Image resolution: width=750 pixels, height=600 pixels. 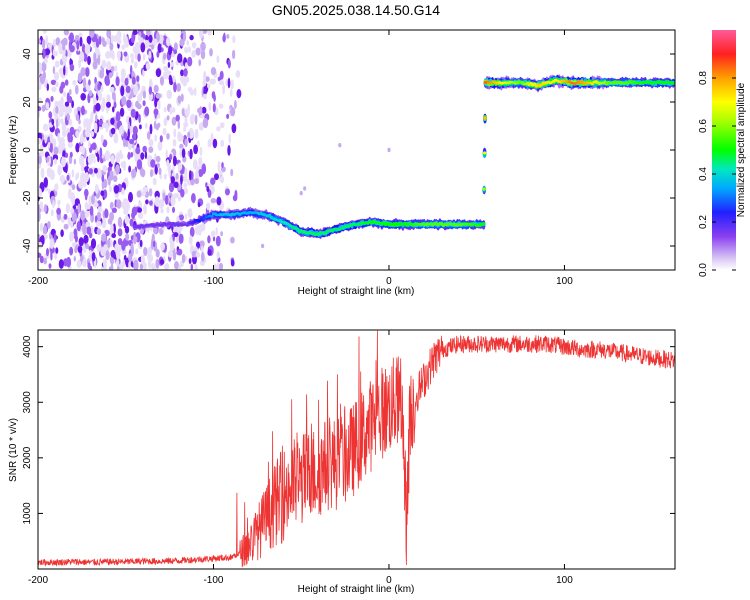 I want to click on snr-x-axis-label: Height of straight line (km), so click(x=356, y=589).